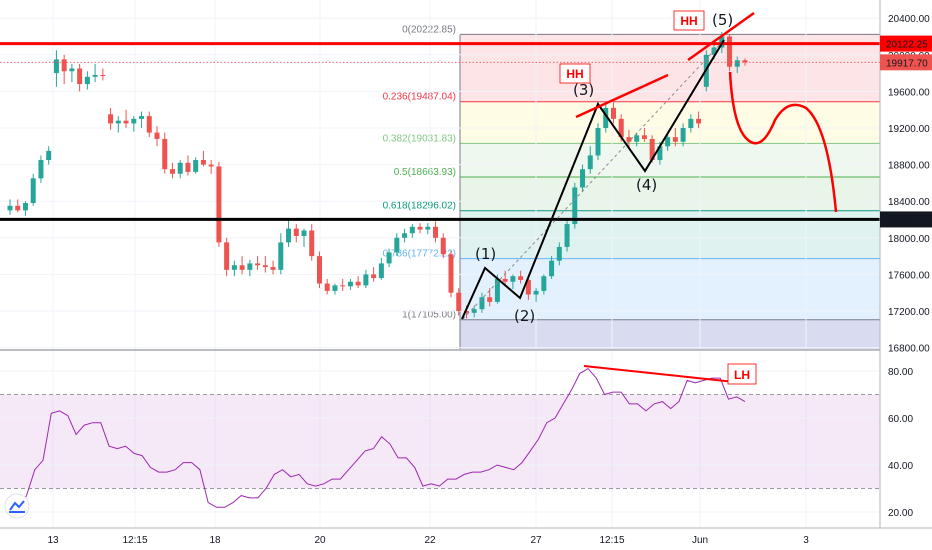 The height and width of the screenshot is (550, 932). I want to click on elliott-wave-path, so click(593, 179).